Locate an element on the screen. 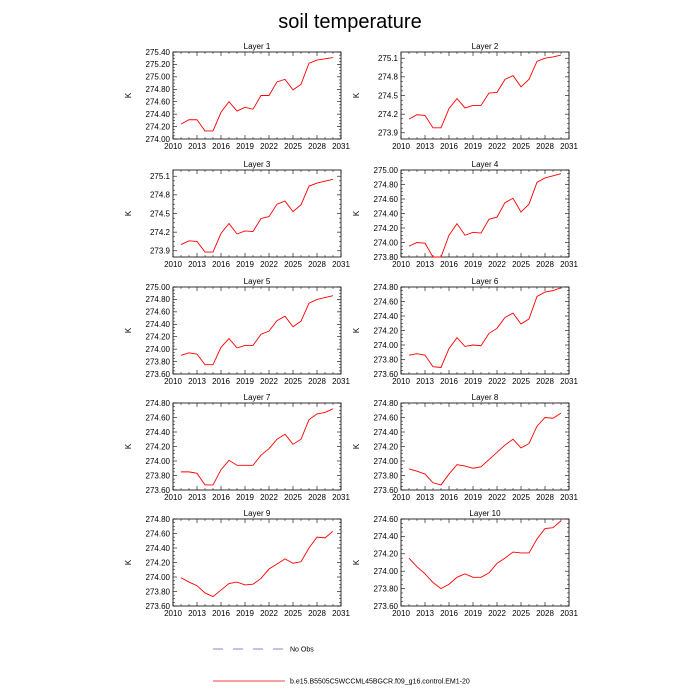 This screenshot has width=700, height=700. panel-title: Layer 2 is located at coordinates (485, 46).